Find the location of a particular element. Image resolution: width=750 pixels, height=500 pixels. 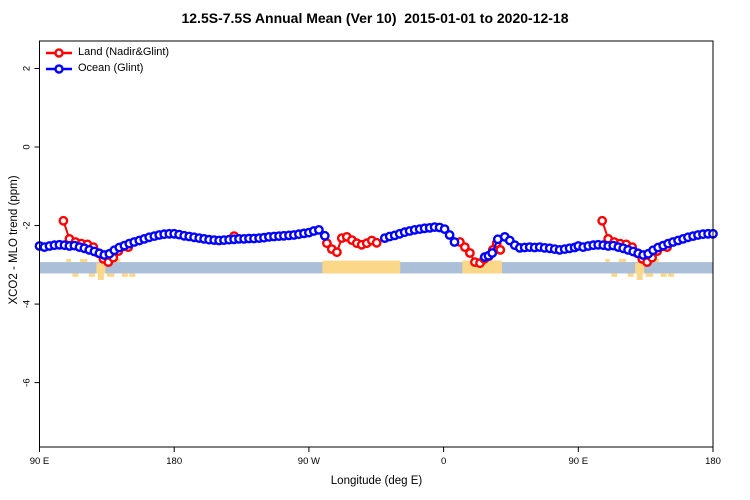

y-tick-label: 0 is located at coordinates (27, 146).